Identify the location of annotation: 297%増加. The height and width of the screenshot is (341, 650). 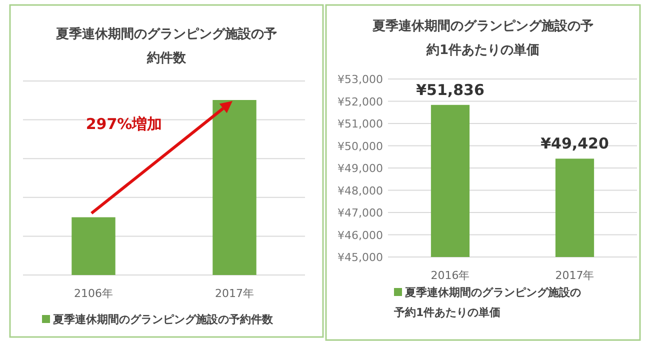
(124, 124).